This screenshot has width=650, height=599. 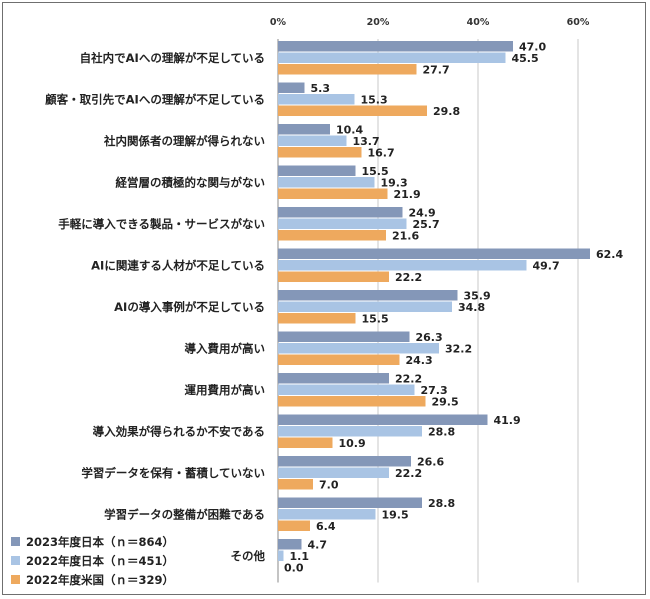 I want to click on category-label: AIの導入事例が不足している, so click(x=189, y=307).